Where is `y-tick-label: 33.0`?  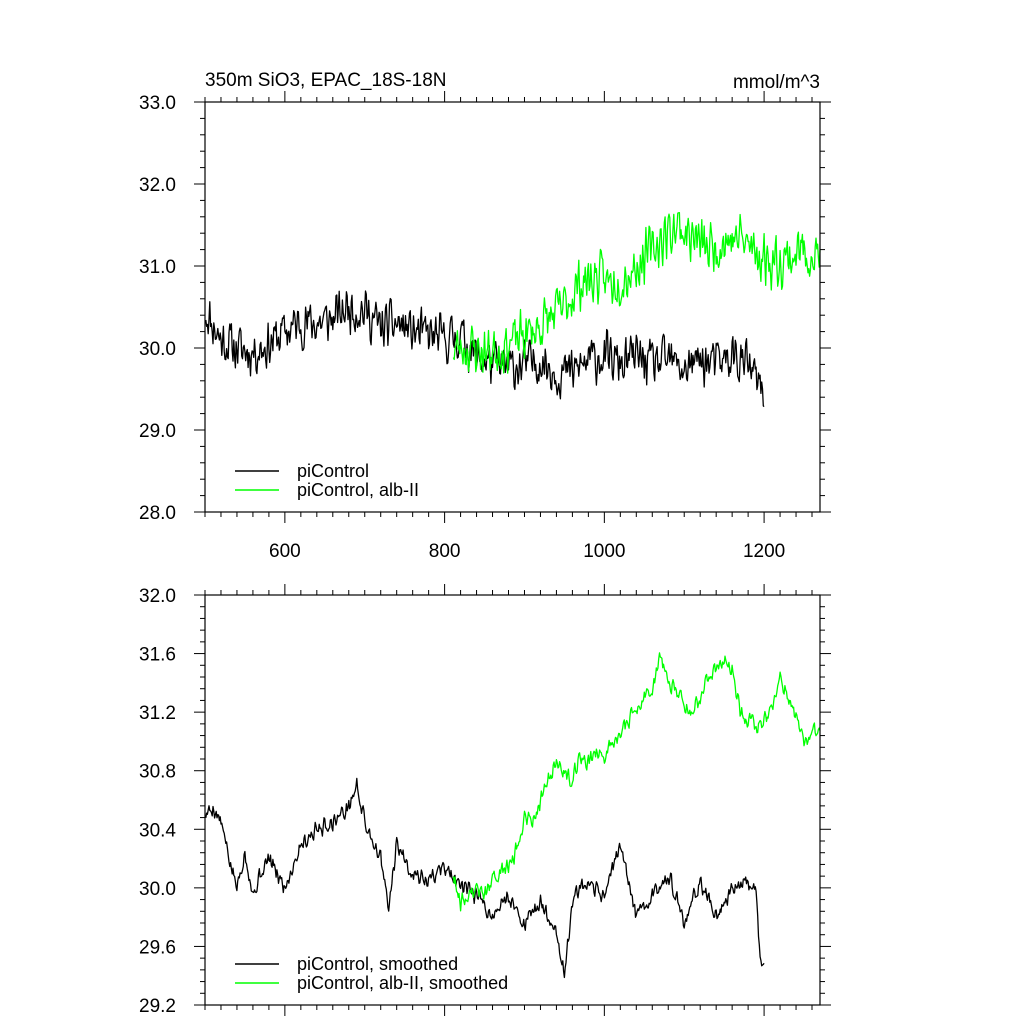
y-tick-label: 33.0 is located at coordinates (157, 103).